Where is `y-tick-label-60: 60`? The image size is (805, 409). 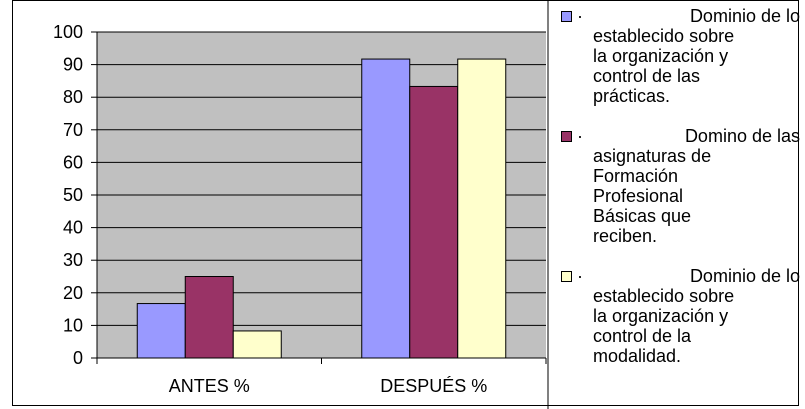
y-tick-label-60: 60 is located at coordinates (73, 162).